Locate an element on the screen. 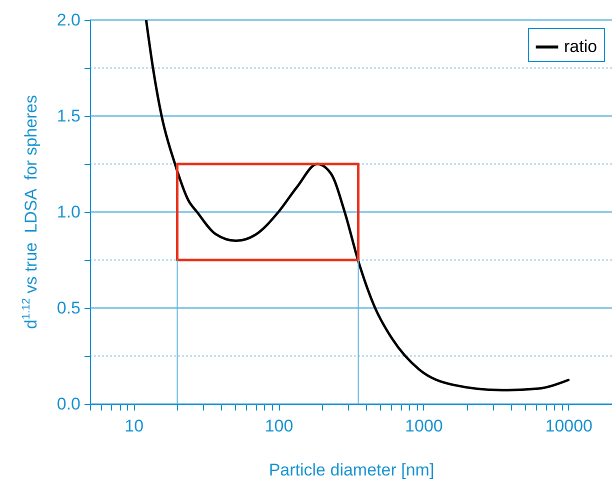  y-tick-label: 1.0 is located at coordinates (68, 212).